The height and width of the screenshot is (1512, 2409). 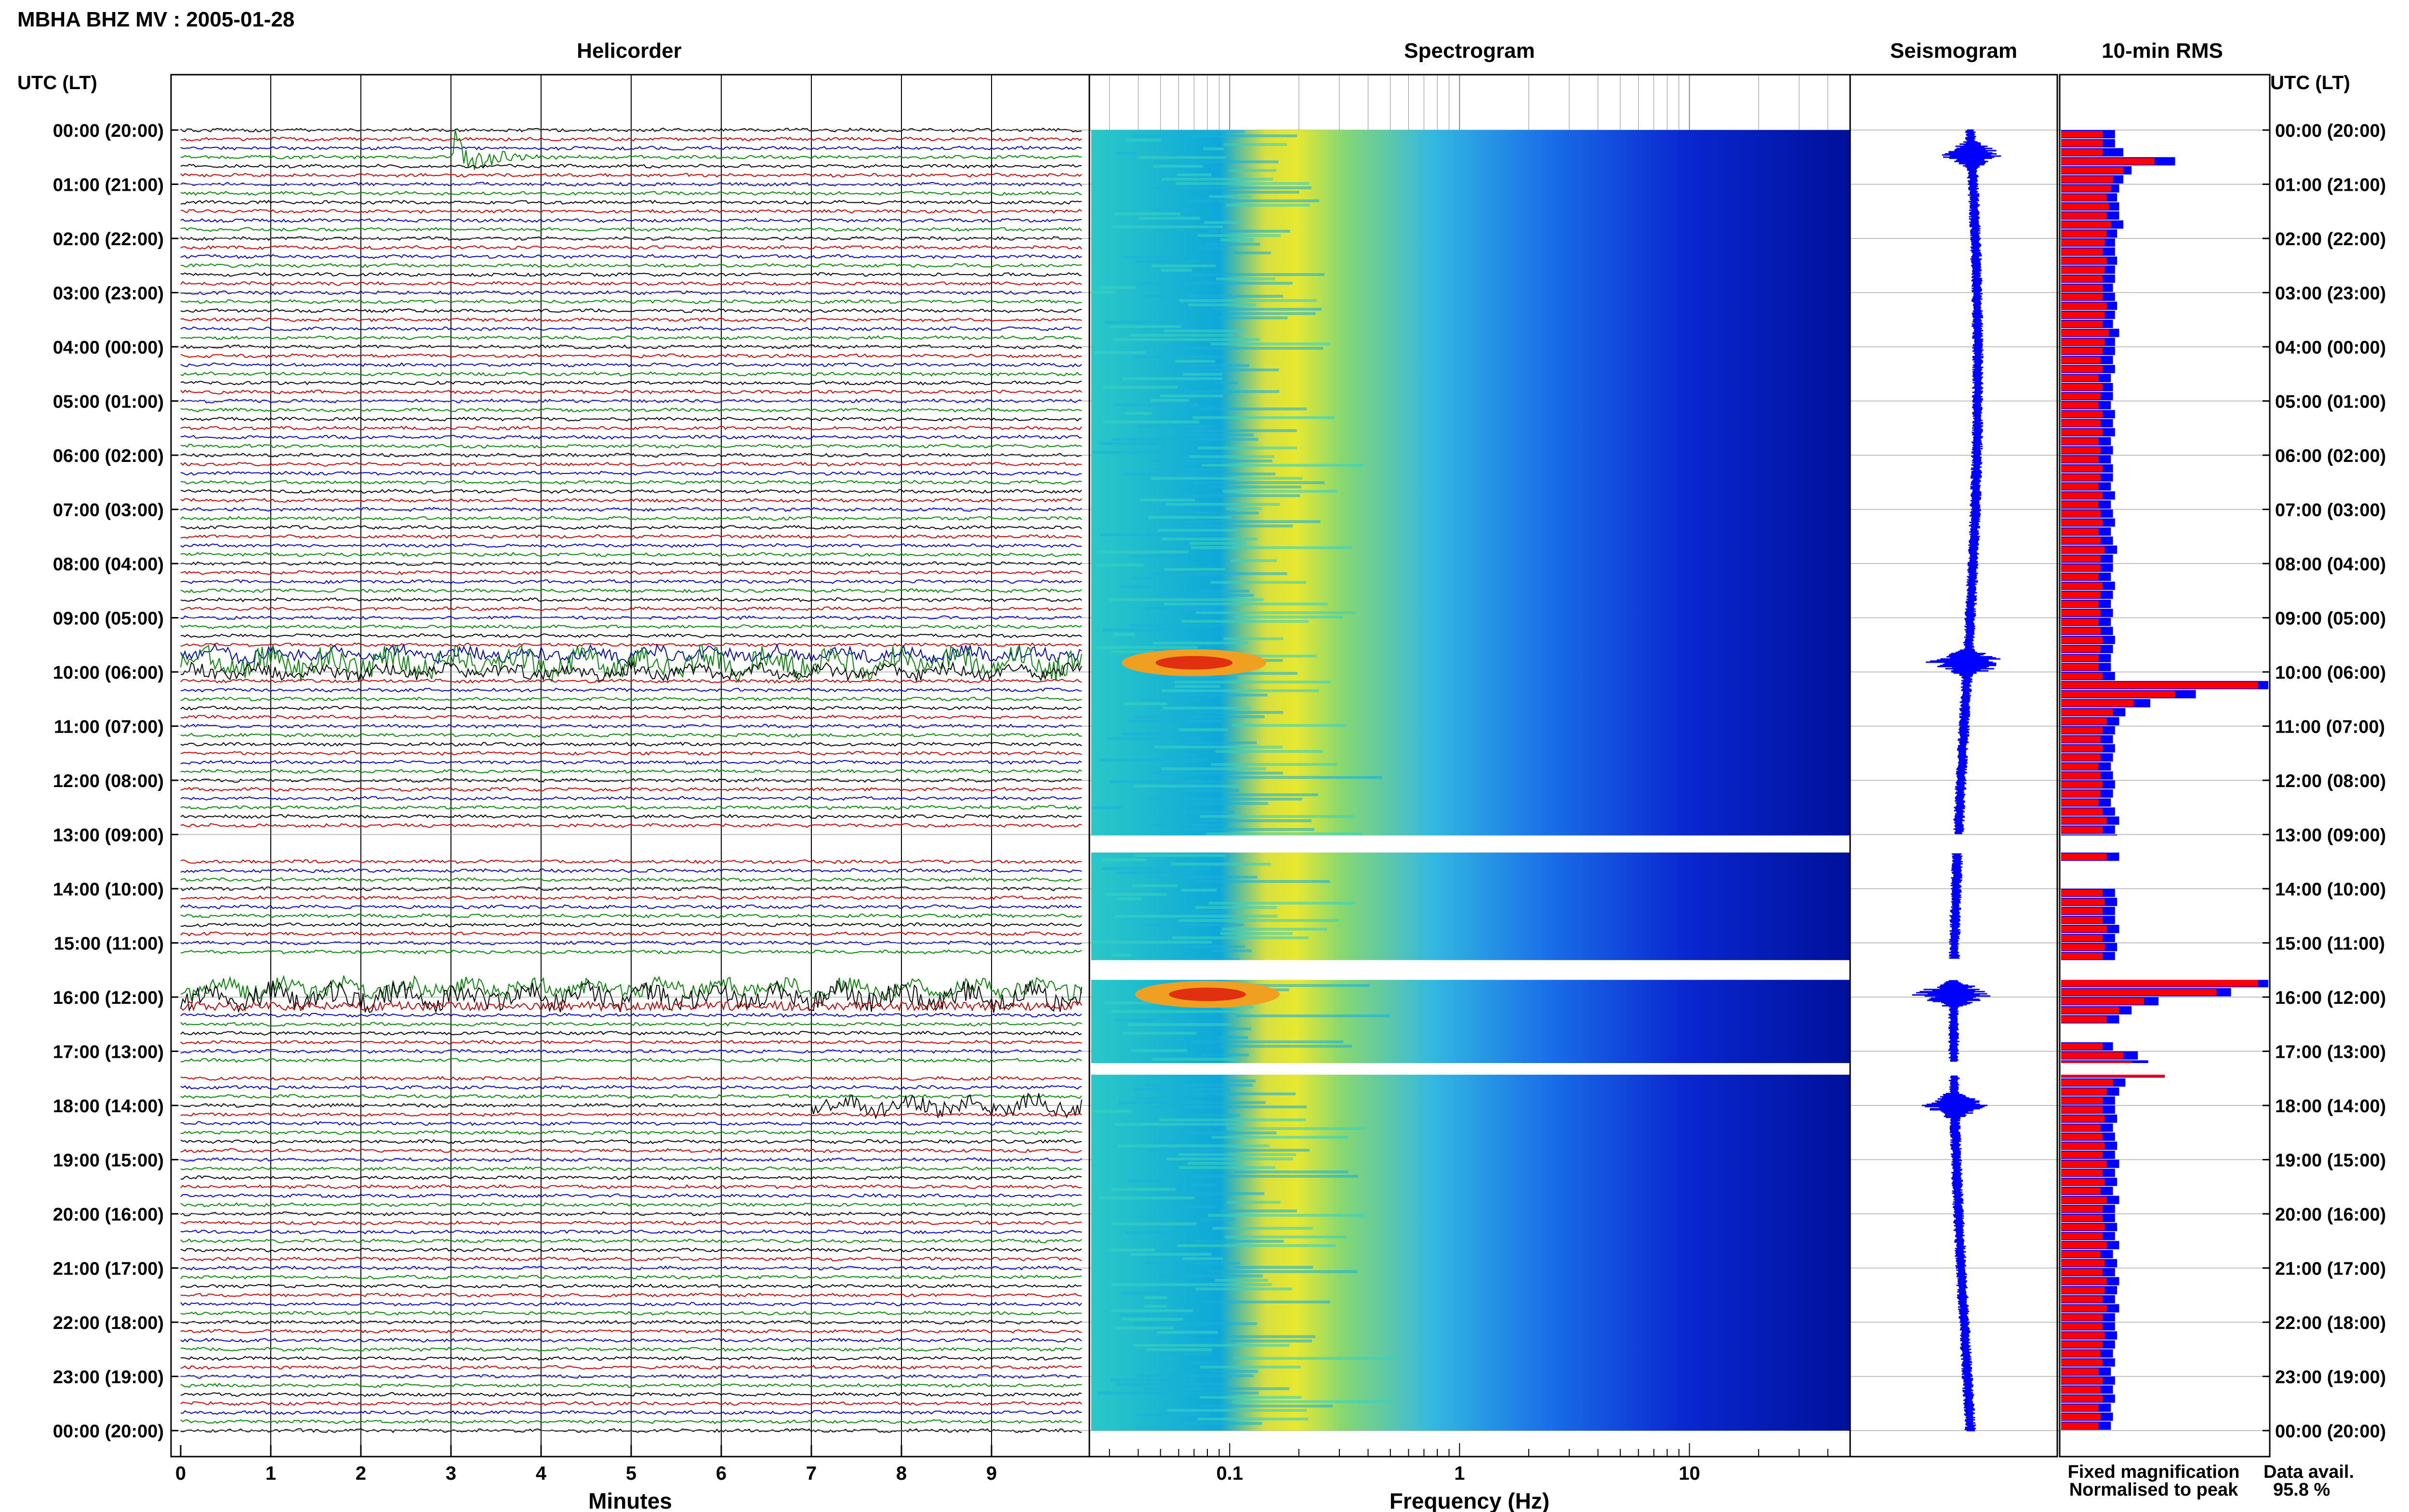 What do you see at coordinates (2310, 82) in the screenshot?
I see `time-axis-label-right: UTC (LT)` at bounding box center [2310, 82].